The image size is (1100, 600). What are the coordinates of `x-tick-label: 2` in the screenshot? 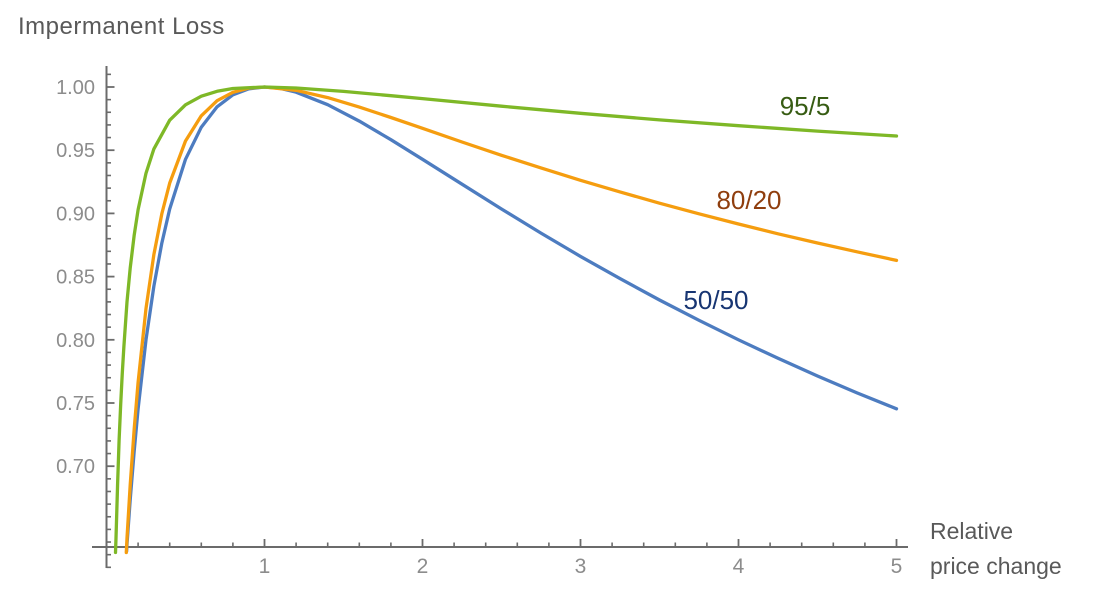 It's located at (423, 566).